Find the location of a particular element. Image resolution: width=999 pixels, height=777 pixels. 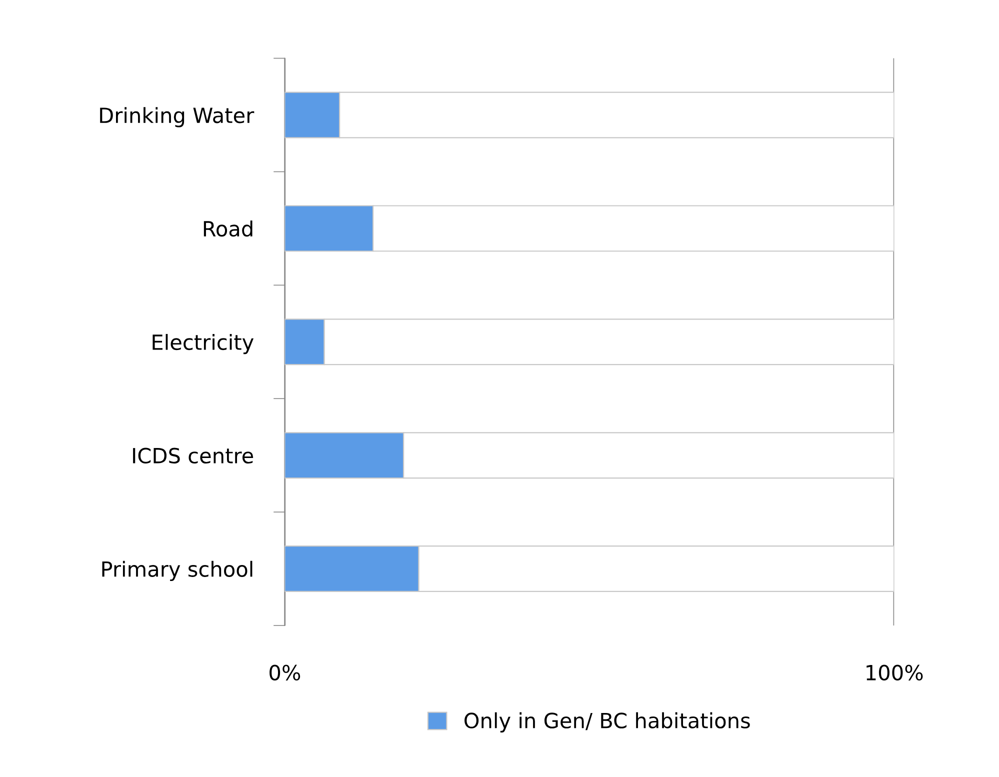

y-tick-label: Electricity is located at coordinates (203, 344).